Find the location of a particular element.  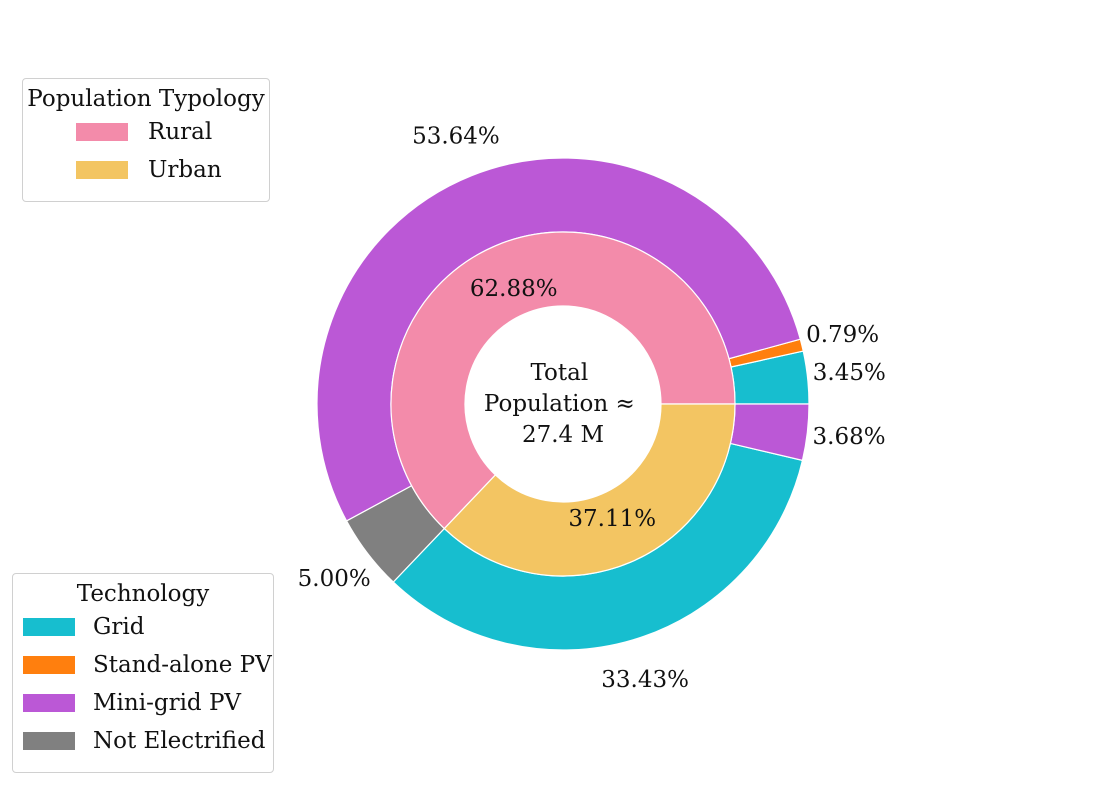

legend-item-stand-alone-pv: Stand-alone PV is located at coordinates (143, 665).